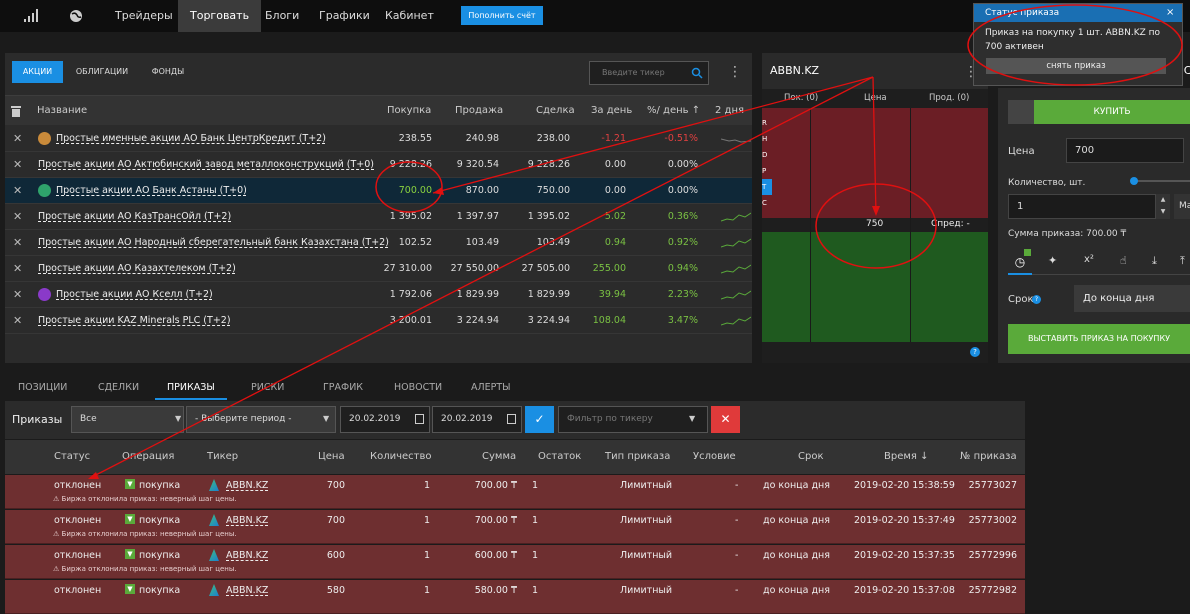 The width and height of the screenshot is (1190, 614). I want to click on col-sum: Сумма, so click(499, 456).